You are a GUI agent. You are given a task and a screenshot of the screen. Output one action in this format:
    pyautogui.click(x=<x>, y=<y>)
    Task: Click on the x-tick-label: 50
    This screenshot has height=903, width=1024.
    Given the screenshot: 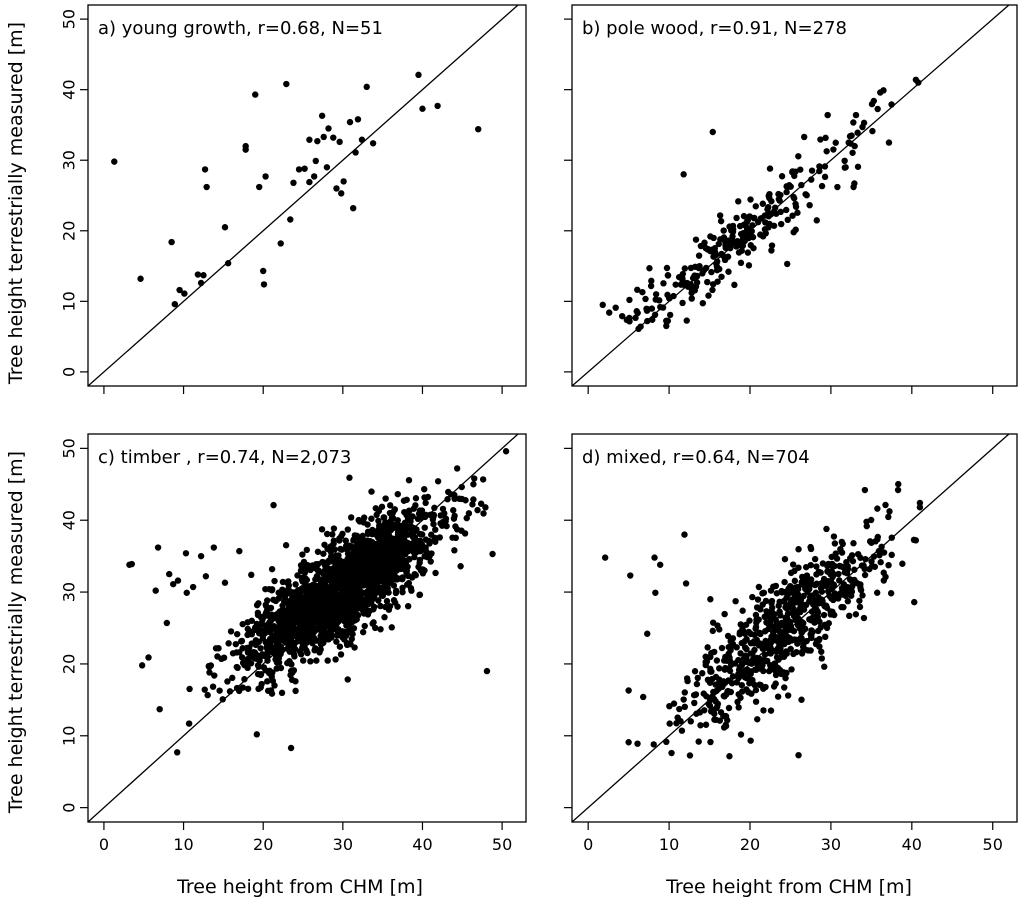 What is the action you would take?
    pyautogui.click(x=993, y=844)
    